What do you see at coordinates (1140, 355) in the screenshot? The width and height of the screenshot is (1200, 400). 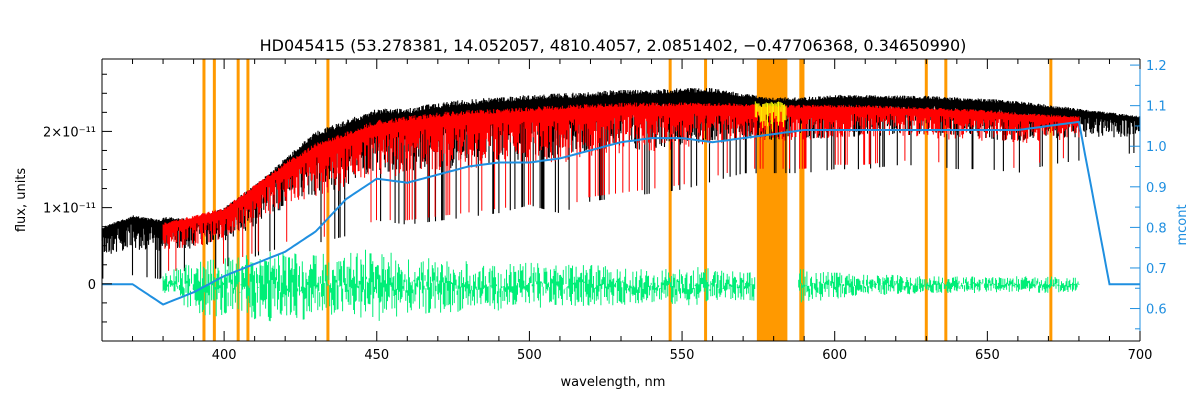 I see `x-tick-label: 700` at bounding box center [1140, 355].